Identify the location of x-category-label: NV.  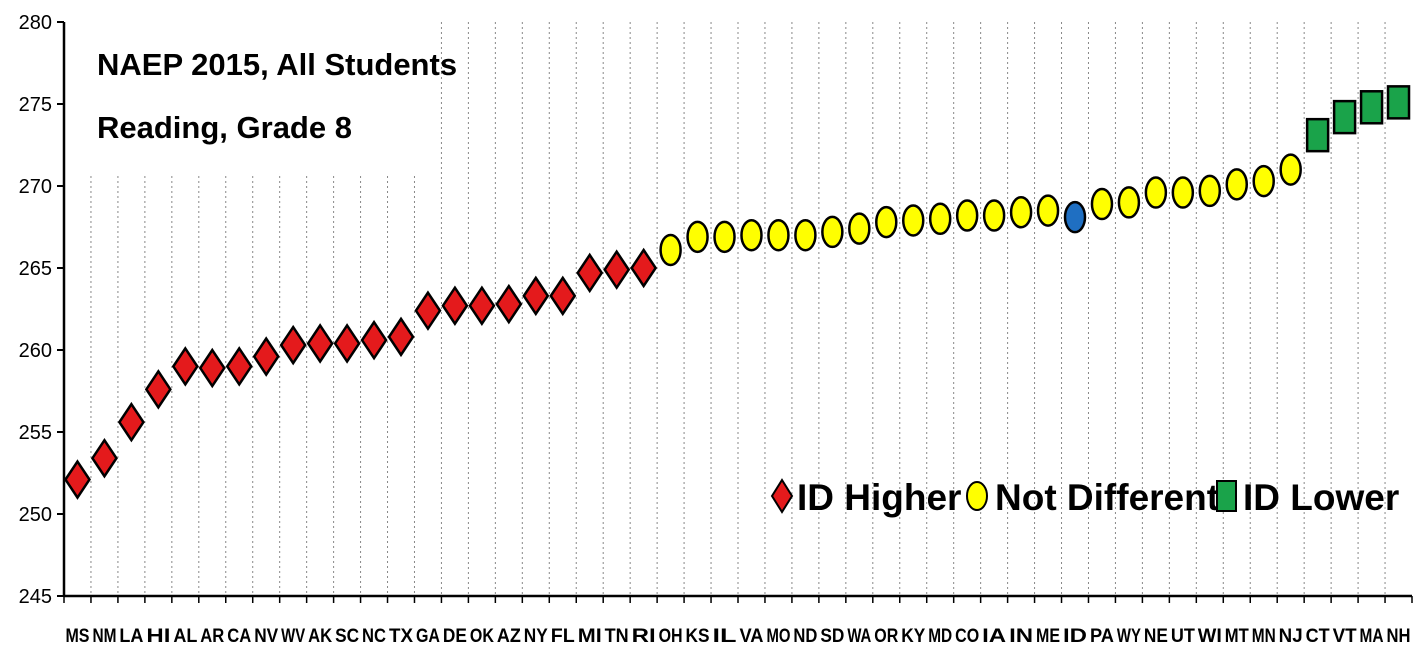
(266, 636).